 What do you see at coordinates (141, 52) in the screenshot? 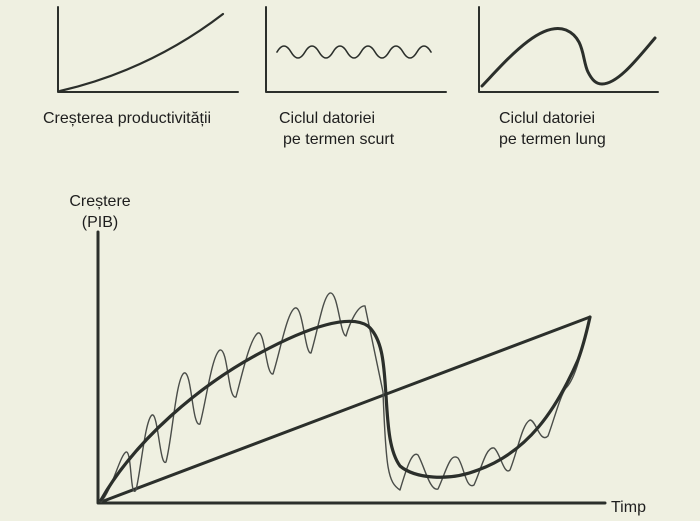
I see `panel-productivity-curve` at bounding box center [141, 52].